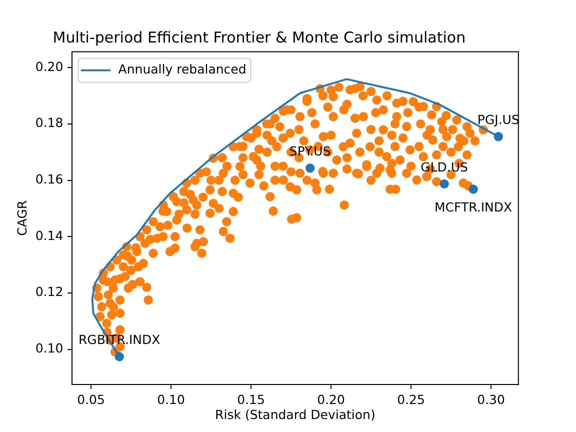 This screenshot has width=576, height=432. What do you see at coordinates (49, 66) in the screenshot?
I see `y-tick-label: 0.20` at bounding box center [49, 66].